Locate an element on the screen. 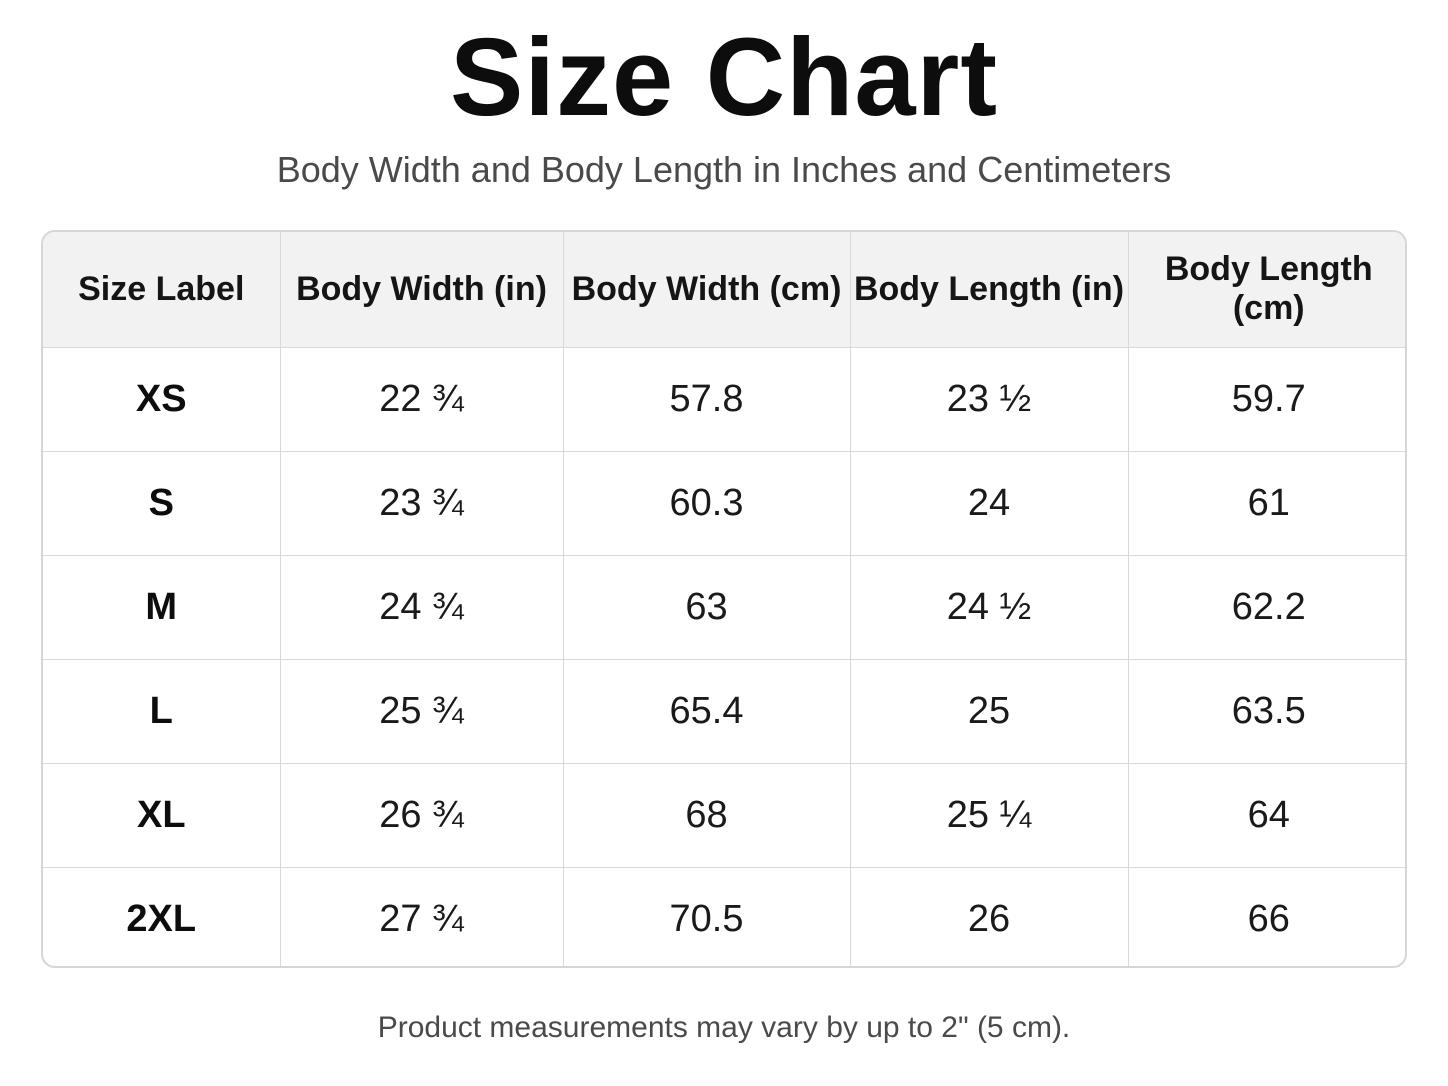 The image size is (1448, 1086). body-width-cm-cell: 68 is located at coordinates (706, 815).